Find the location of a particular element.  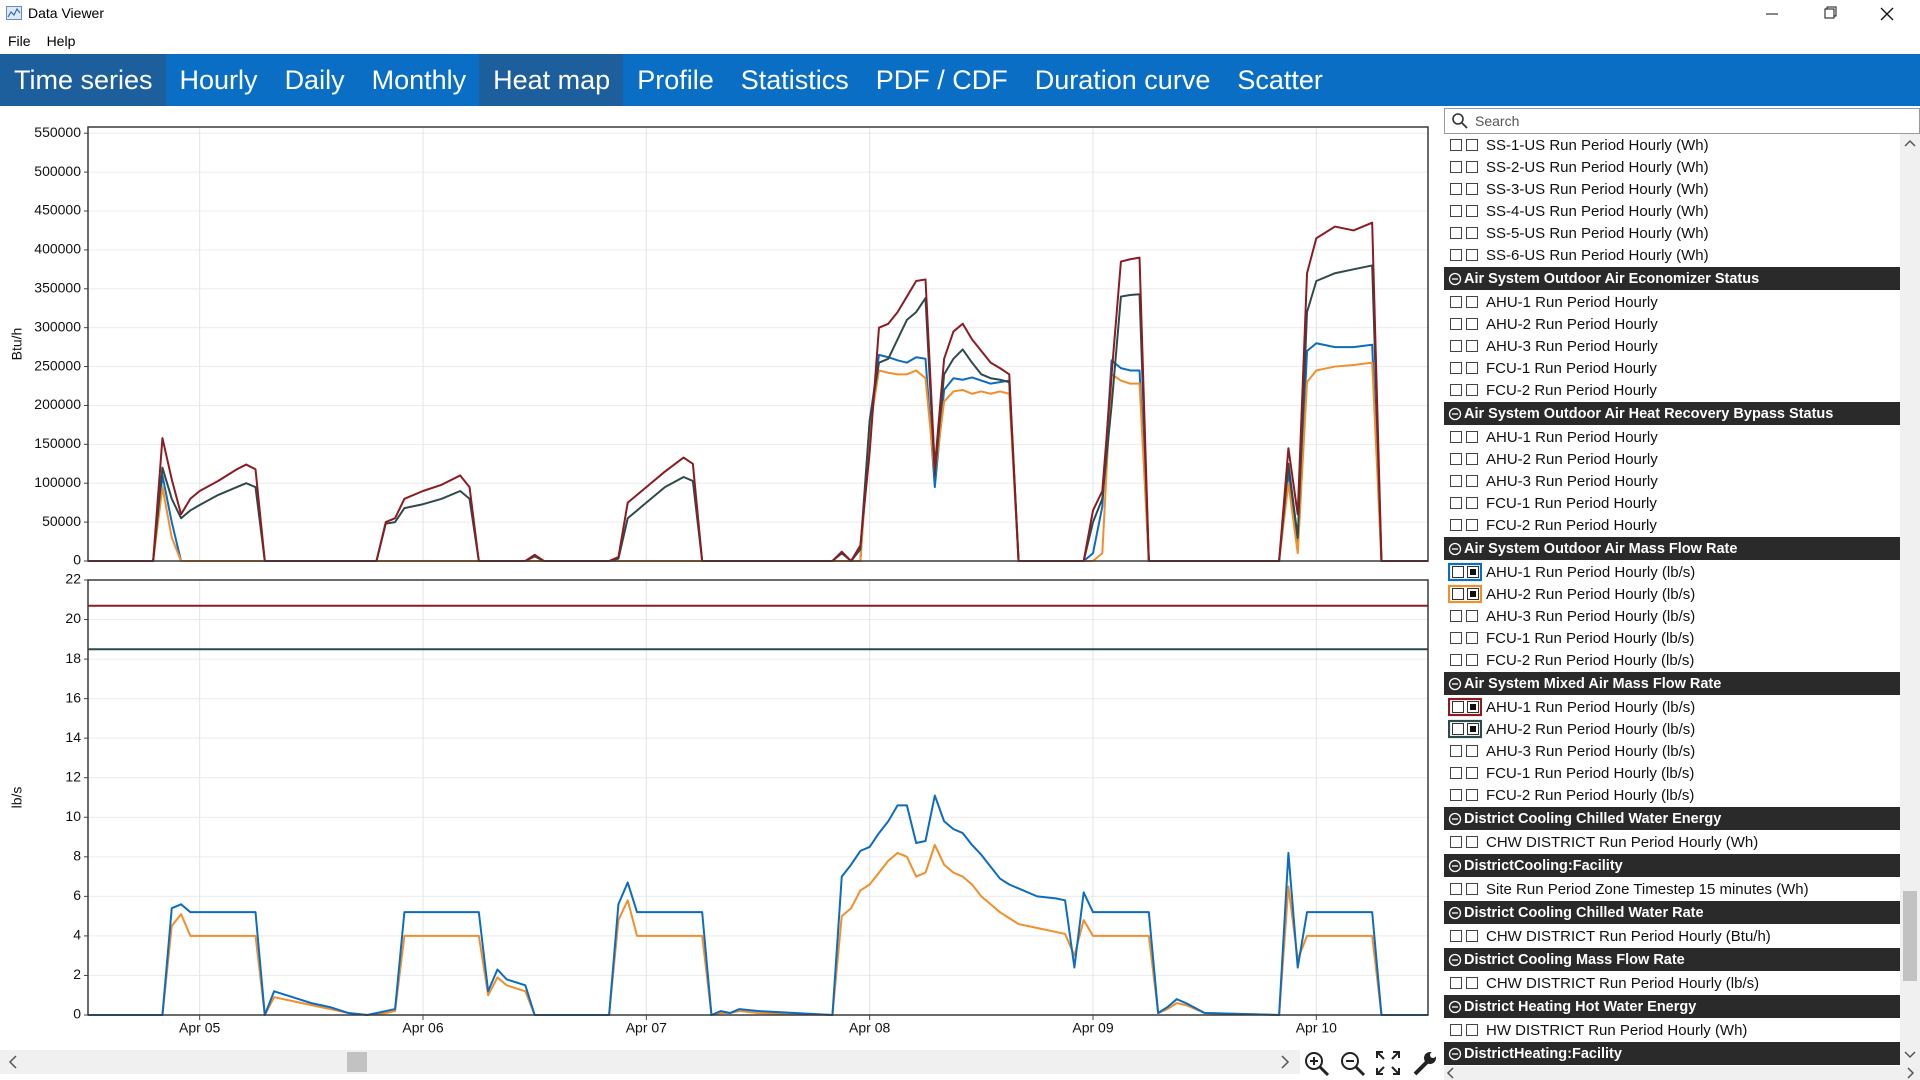

tab: Statistics is located at coordinates (794, 80).